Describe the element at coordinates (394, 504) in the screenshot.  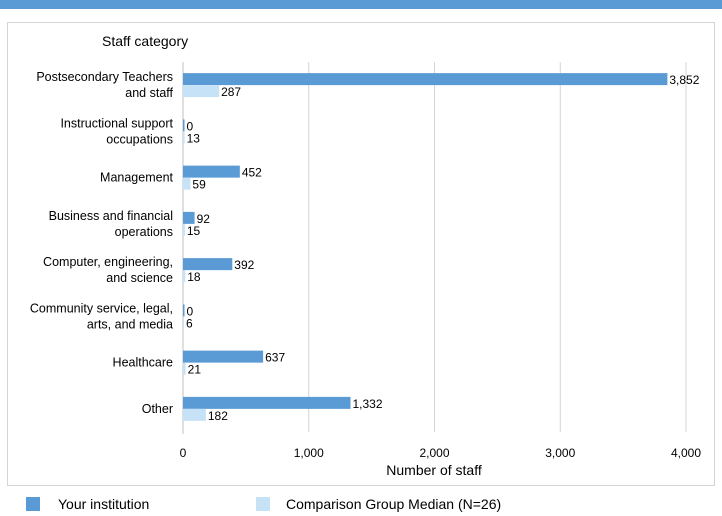
I see `legend-label-comparison-median: Comparison Group Median (N=26)` at that location.